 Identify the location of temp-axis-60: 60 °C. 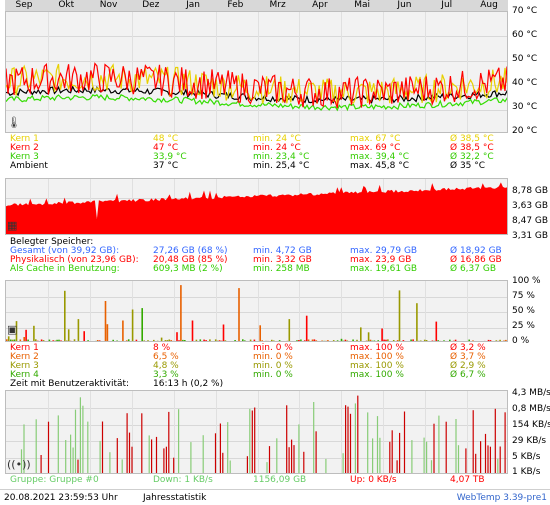
(525, 35).